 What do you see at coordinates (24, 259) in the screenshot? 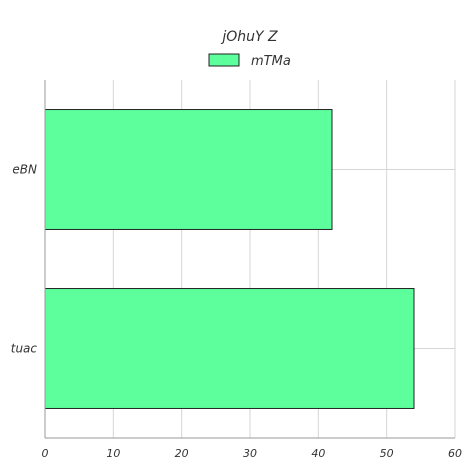
I see `y-tick-labels: eBN tuac` at bounding box center [24, 259].